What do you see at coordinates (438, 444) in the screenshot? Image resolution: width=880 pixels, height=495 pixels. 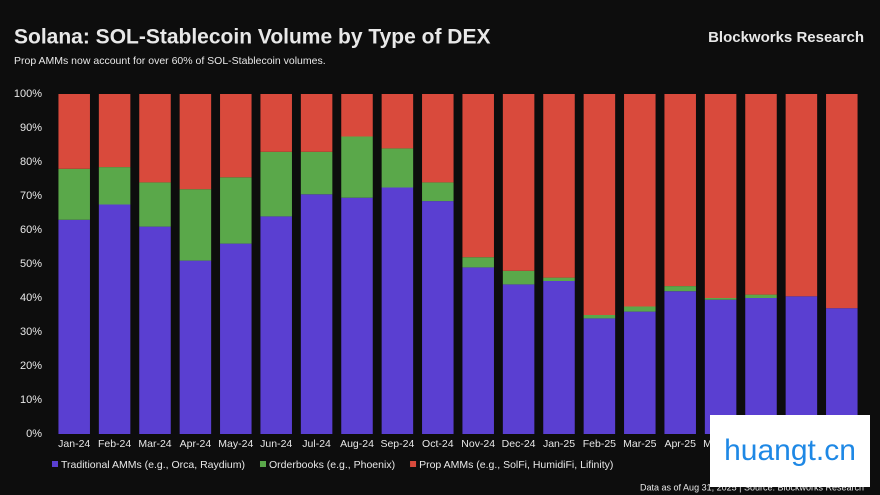 I see `x-tick-label: Oct-24` at bounding box center [438, 444].